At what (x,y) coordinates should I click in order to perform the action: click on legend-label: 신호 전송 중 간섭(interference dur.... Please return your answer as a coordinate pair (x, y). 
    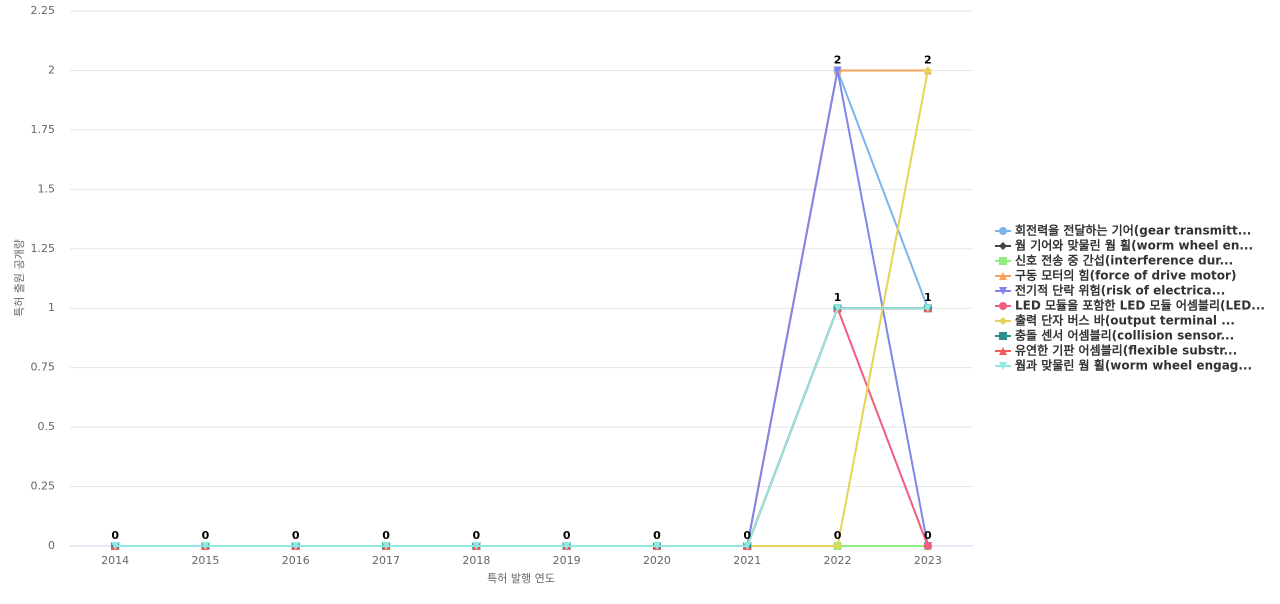
    Looking at the image, I should click on (1124, 260).